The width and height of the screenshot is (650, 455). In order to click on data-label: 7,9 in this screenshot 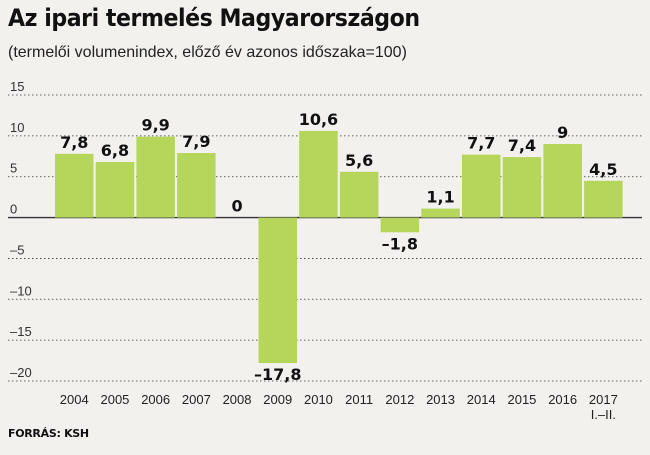, I will do `click(196, 141)`.